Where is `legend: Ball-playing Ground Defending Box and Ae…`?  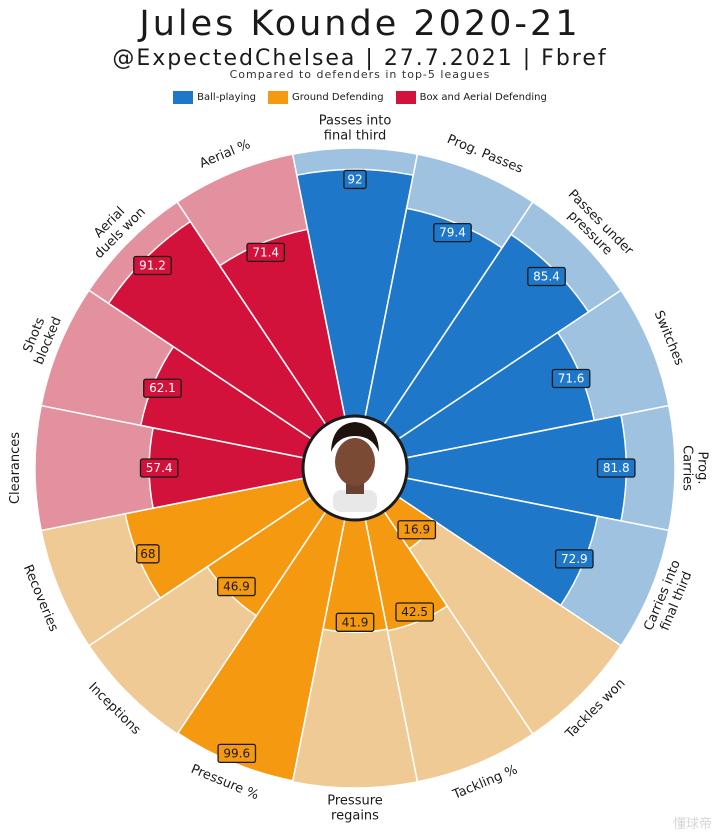 legend: Ball-playing Ground Defending Box and Ae… is located at coordinates (360, 97).